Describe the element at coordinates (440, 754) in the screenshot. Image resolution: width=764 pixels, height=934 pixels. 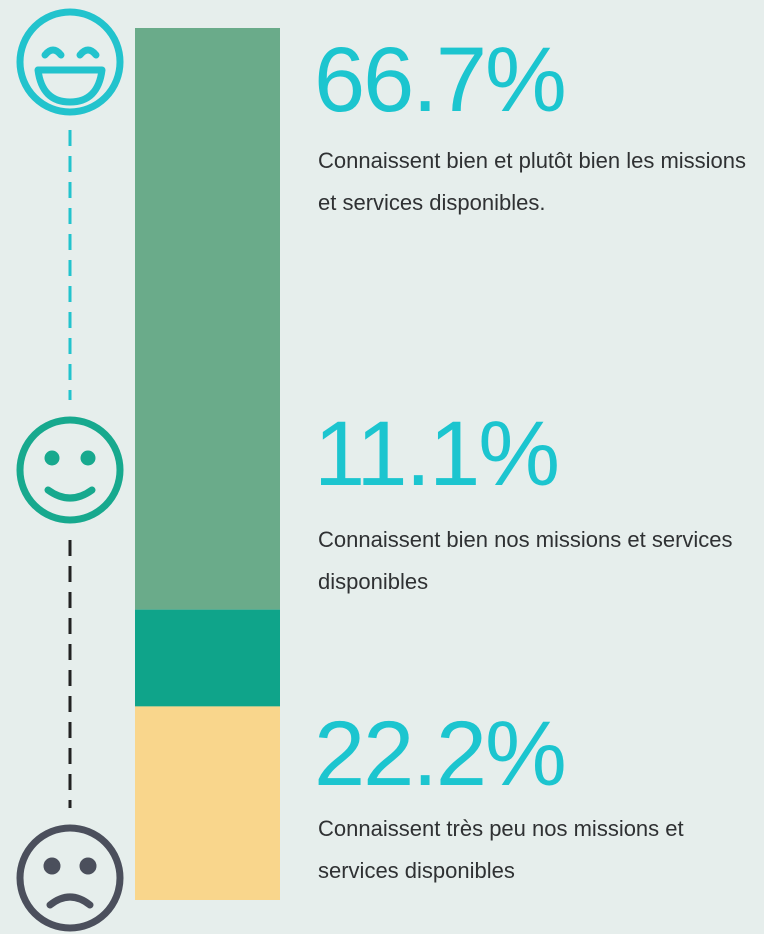
I see `value-label: 22.2%` at that location.